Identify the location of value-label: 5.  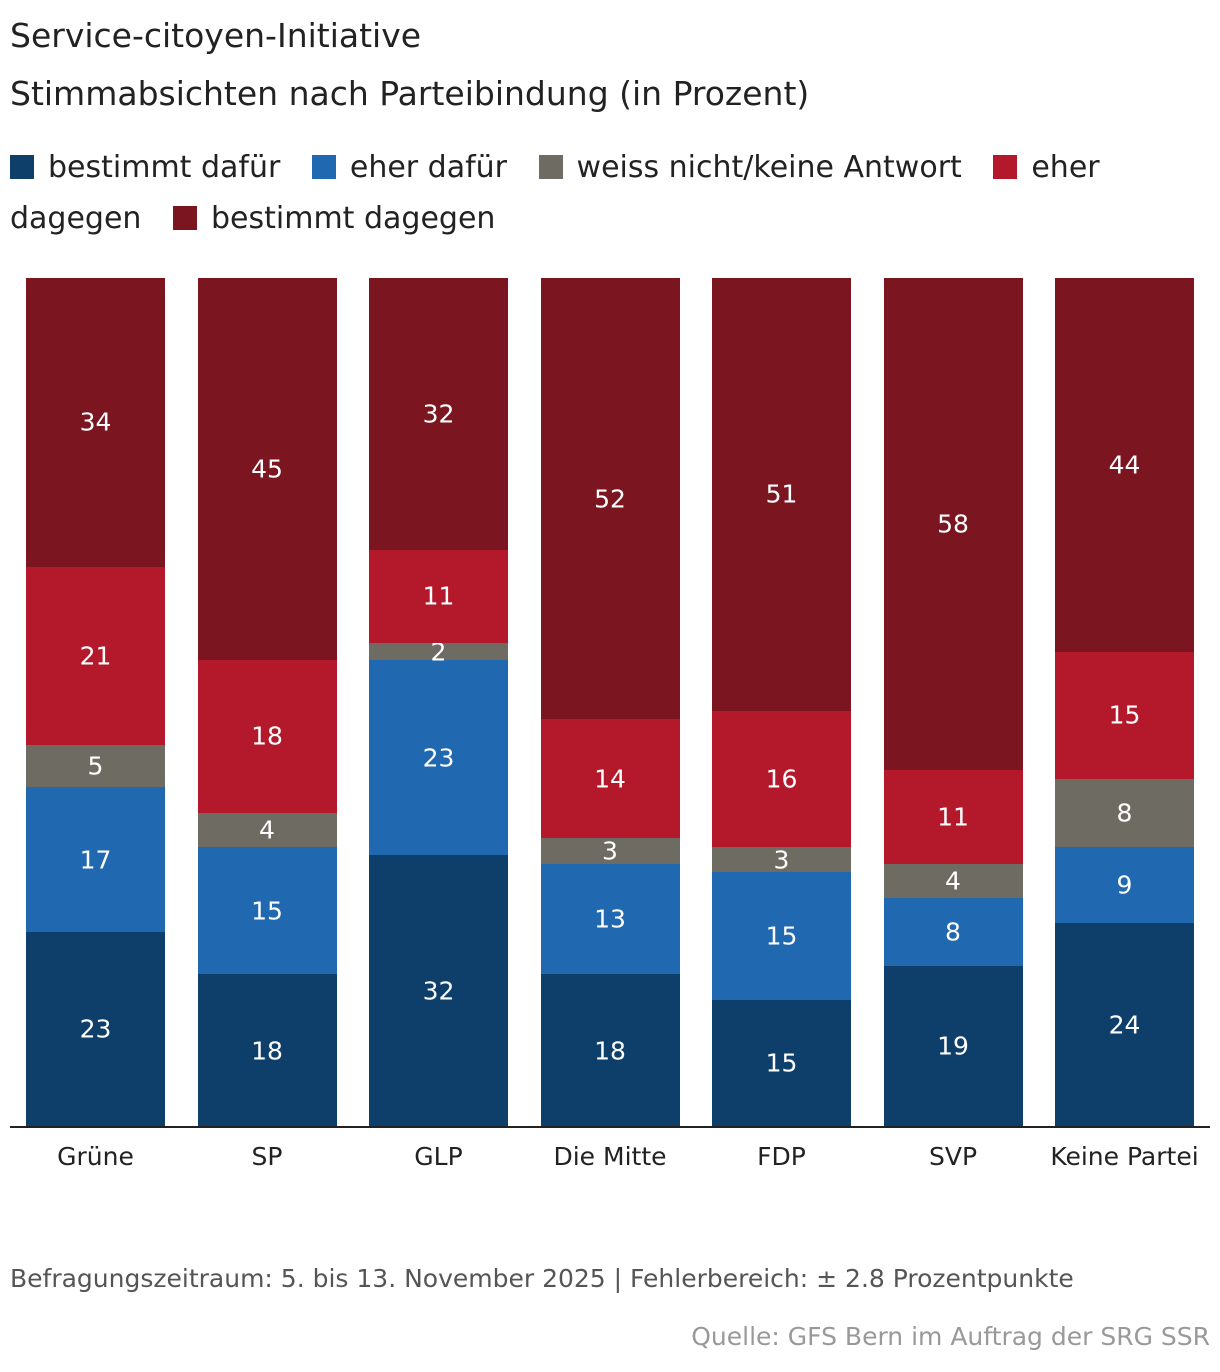
(95, 766).